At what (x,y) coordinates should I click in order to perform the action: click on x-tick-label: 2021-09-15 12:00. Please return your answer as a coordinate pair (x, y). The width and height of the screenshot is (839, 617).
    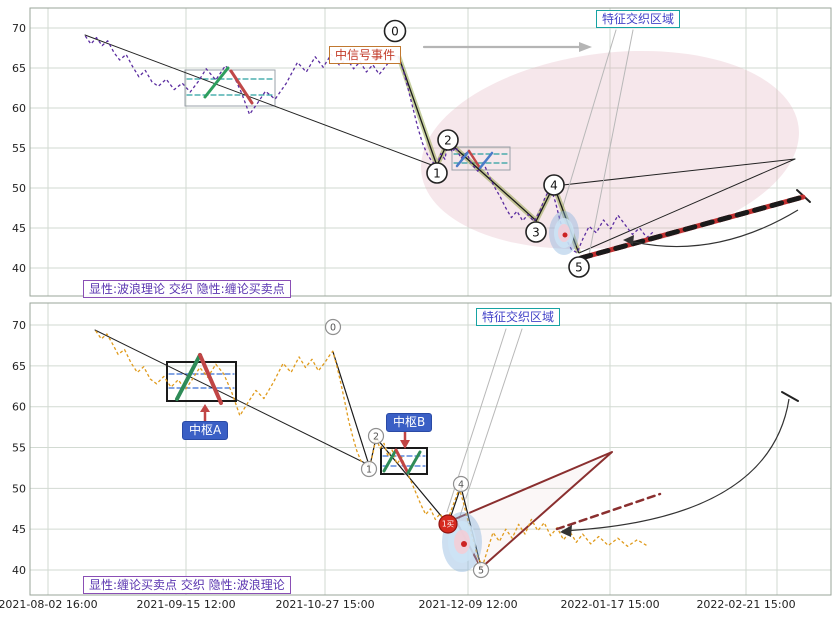
    Looking at the image, I should click on (185, 604).